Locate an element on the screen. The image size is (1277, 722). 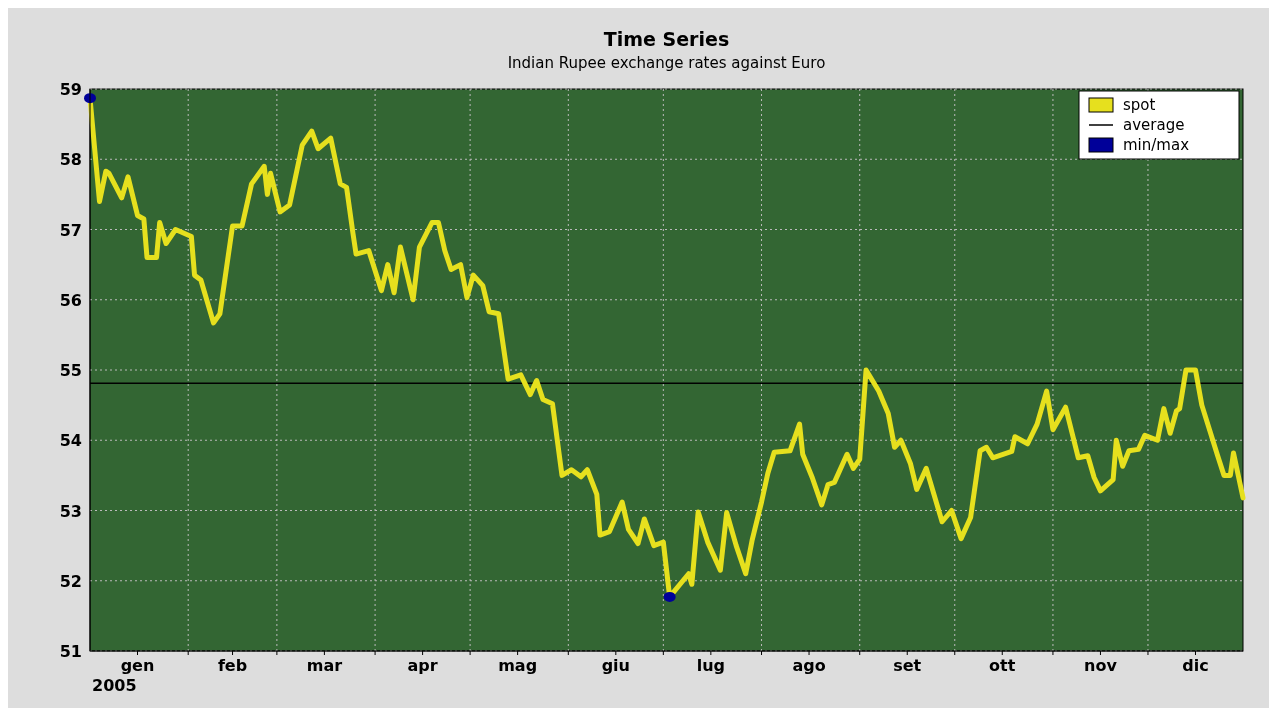
y-tick-label: 53 is located at coordinates (70, 511).